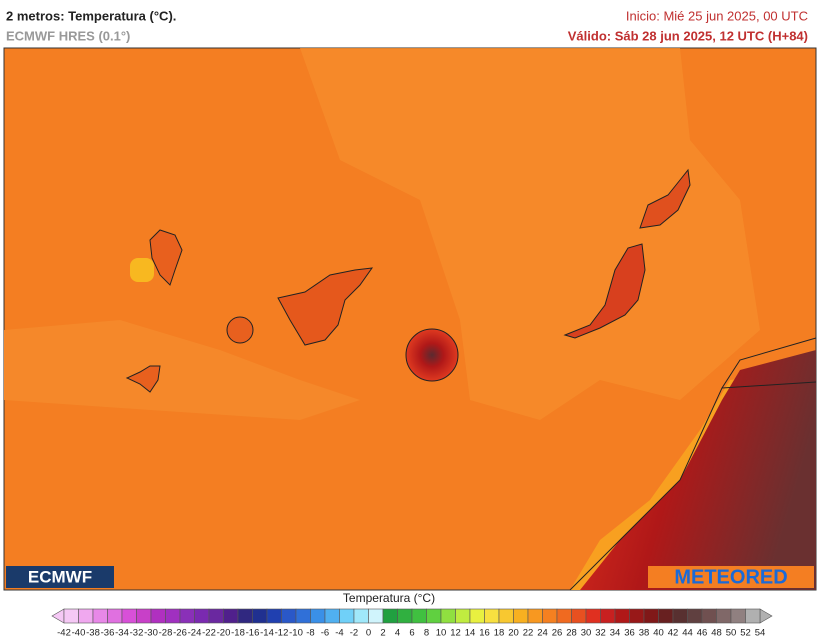 The image size is (820, 640). What do you see at coordinates (68, 35) in the screenshot?
I see `model: ECMWF HRES (0.1°)` at bounding box center [68, 35].